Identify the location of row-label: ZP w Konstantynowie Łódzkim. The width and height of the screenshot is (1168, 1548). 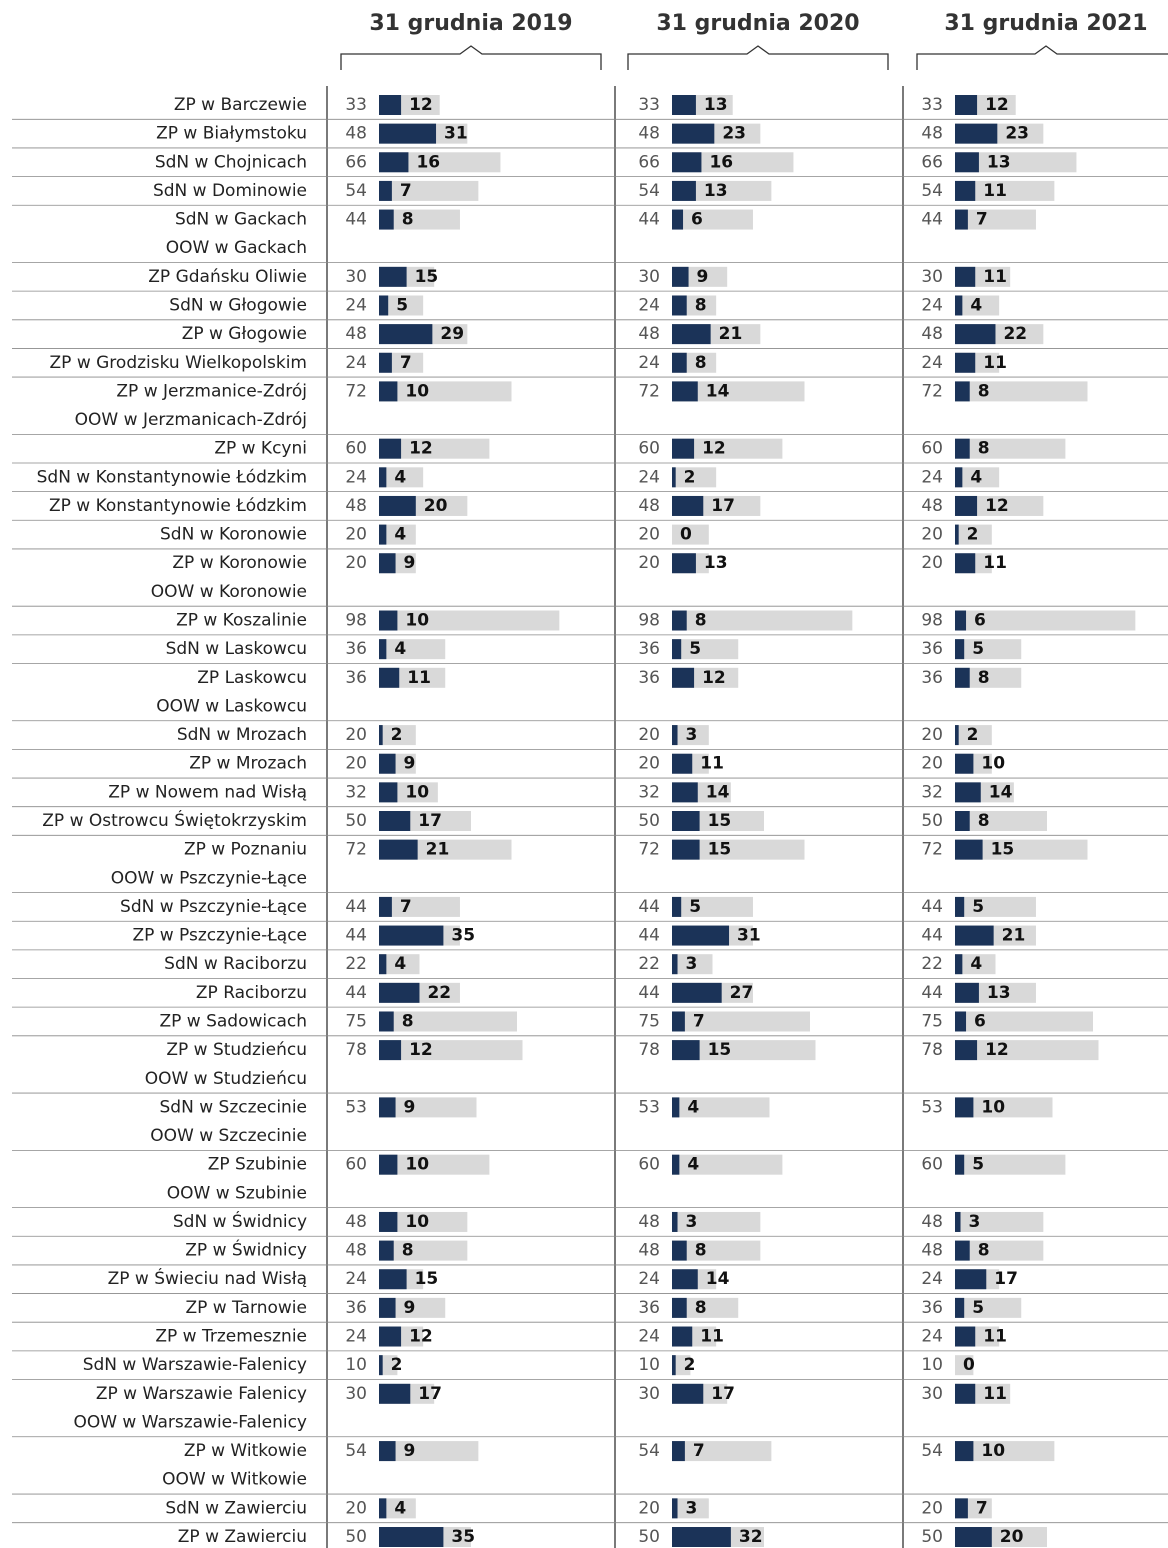
(178, 506).